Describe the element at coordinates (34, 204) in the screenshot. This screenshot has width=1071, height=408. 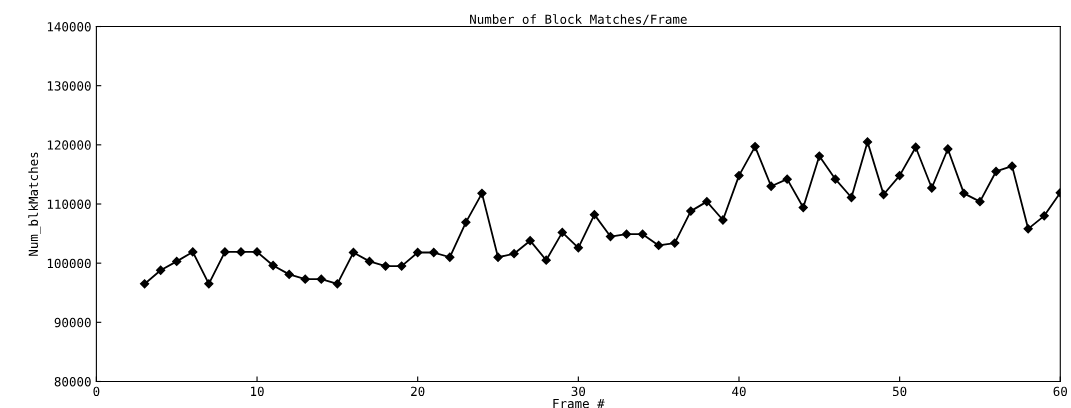
I see `y-axis-title: Num_blkMatches` at that location.